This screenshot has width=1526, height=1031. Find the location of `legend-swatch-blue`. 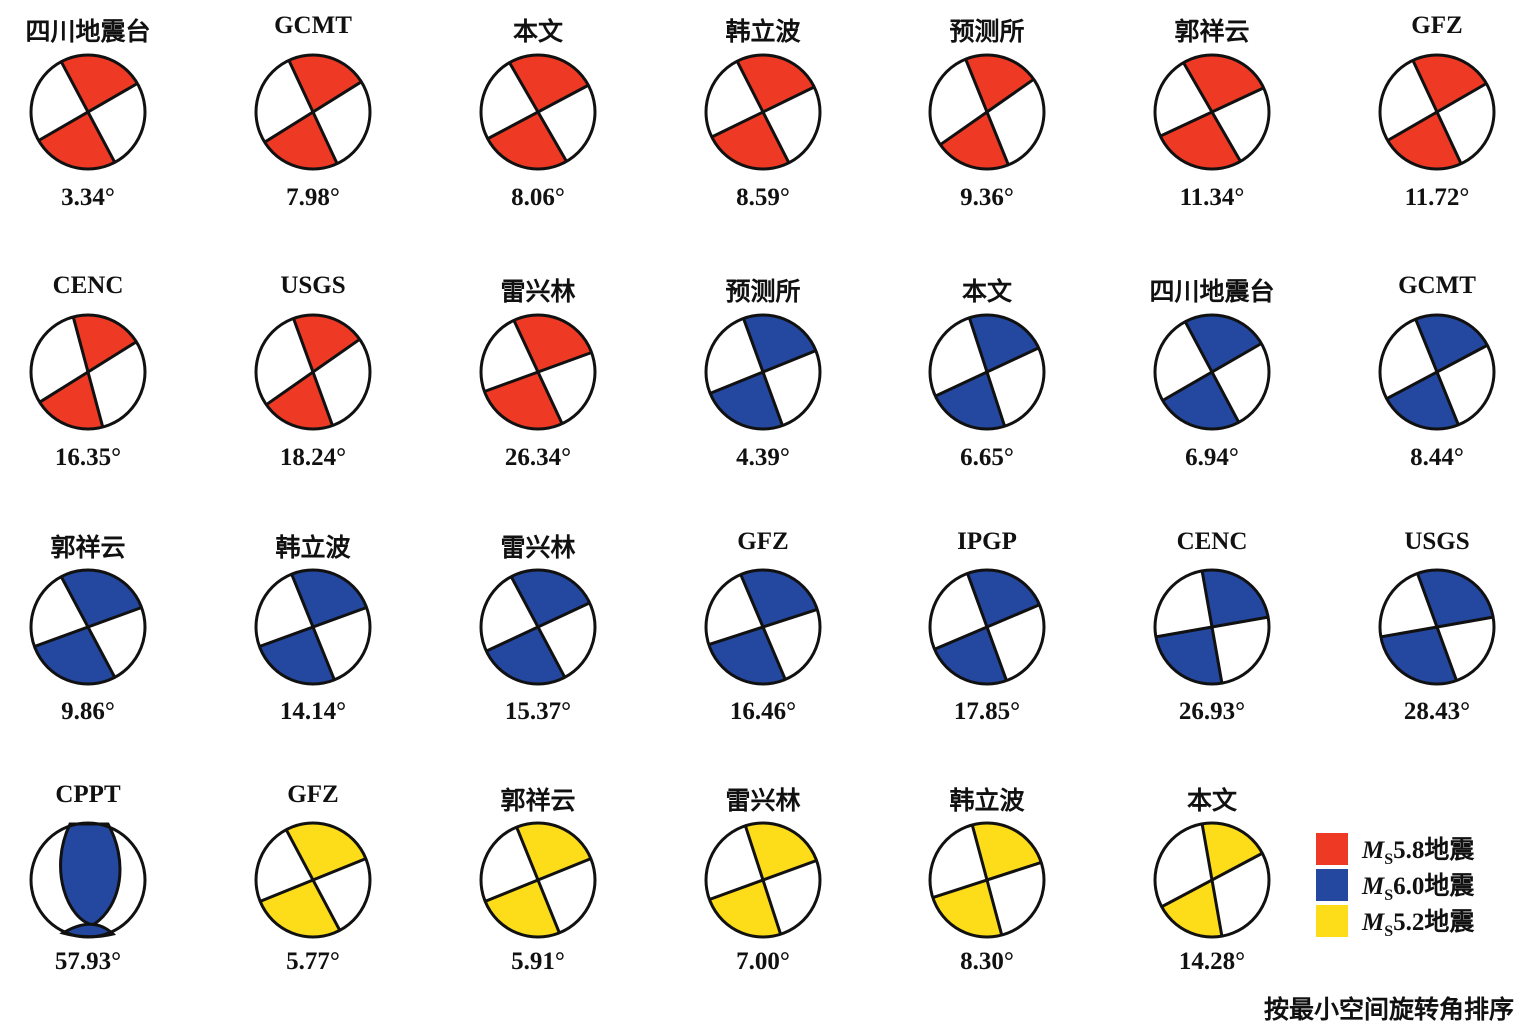

legend-swatch-blue is located at coordinates (1332, 885).